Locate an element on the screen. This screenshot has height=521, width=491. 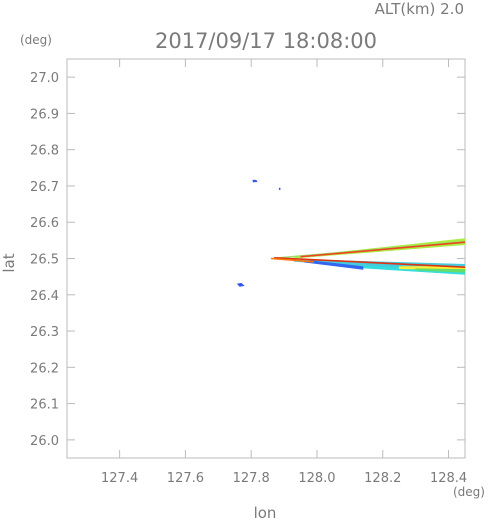
x-tick-label: 128.2 is located at coordinates (382, 478).